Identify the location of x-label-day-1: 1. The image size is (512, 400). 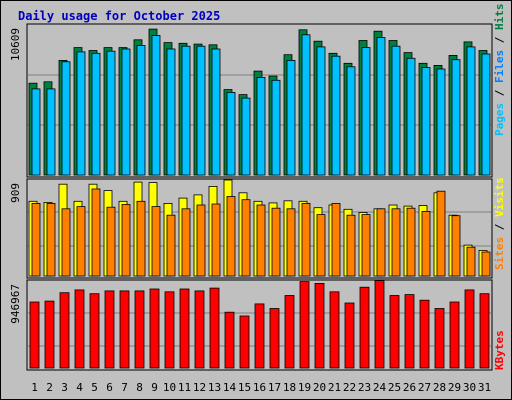
(34, 387).